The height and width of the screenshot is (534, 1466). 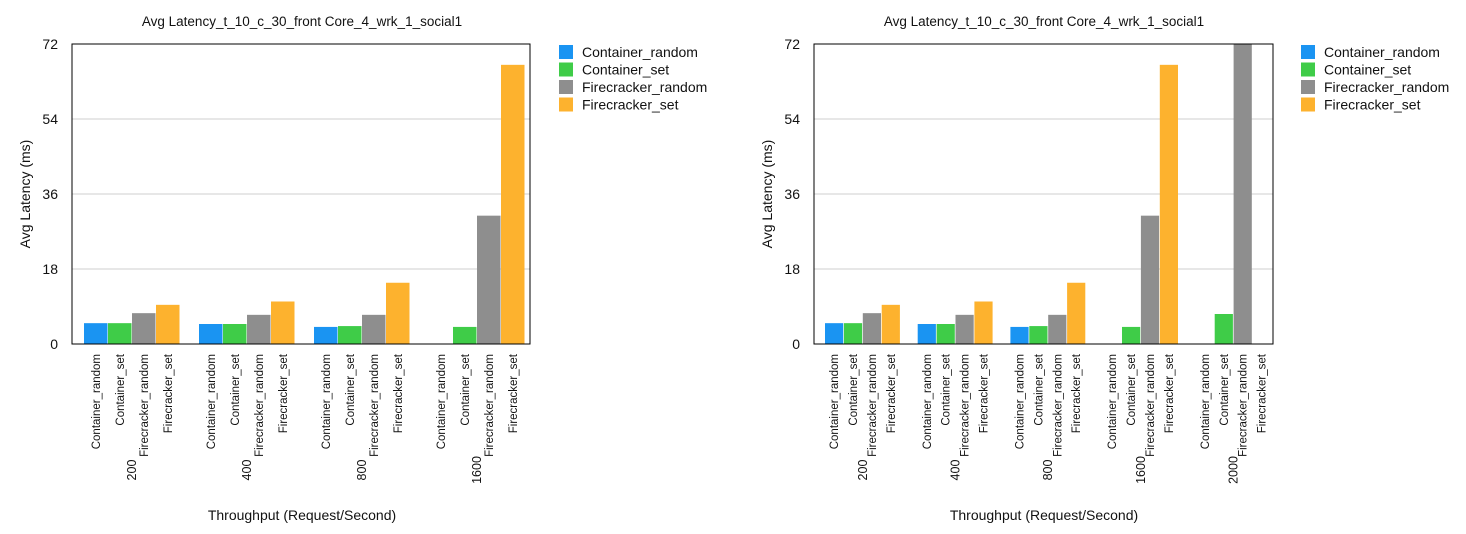 I want to click on x-axis-label: Throughput (Request/Second), so click(x=302, y=515).